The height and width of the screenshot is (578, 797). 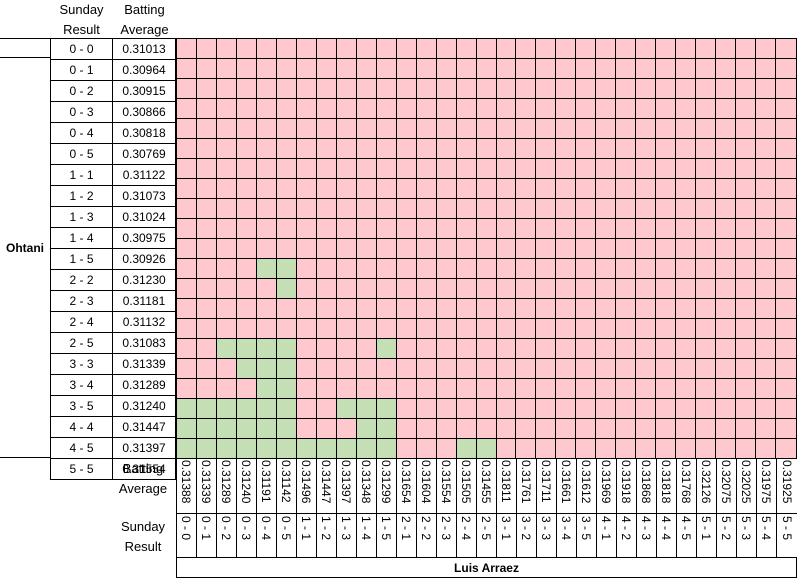 What do you see at coordinates (144, 112) in the screenshot?
I see `row-average: 0.30866` at bounding box center [144, 112].